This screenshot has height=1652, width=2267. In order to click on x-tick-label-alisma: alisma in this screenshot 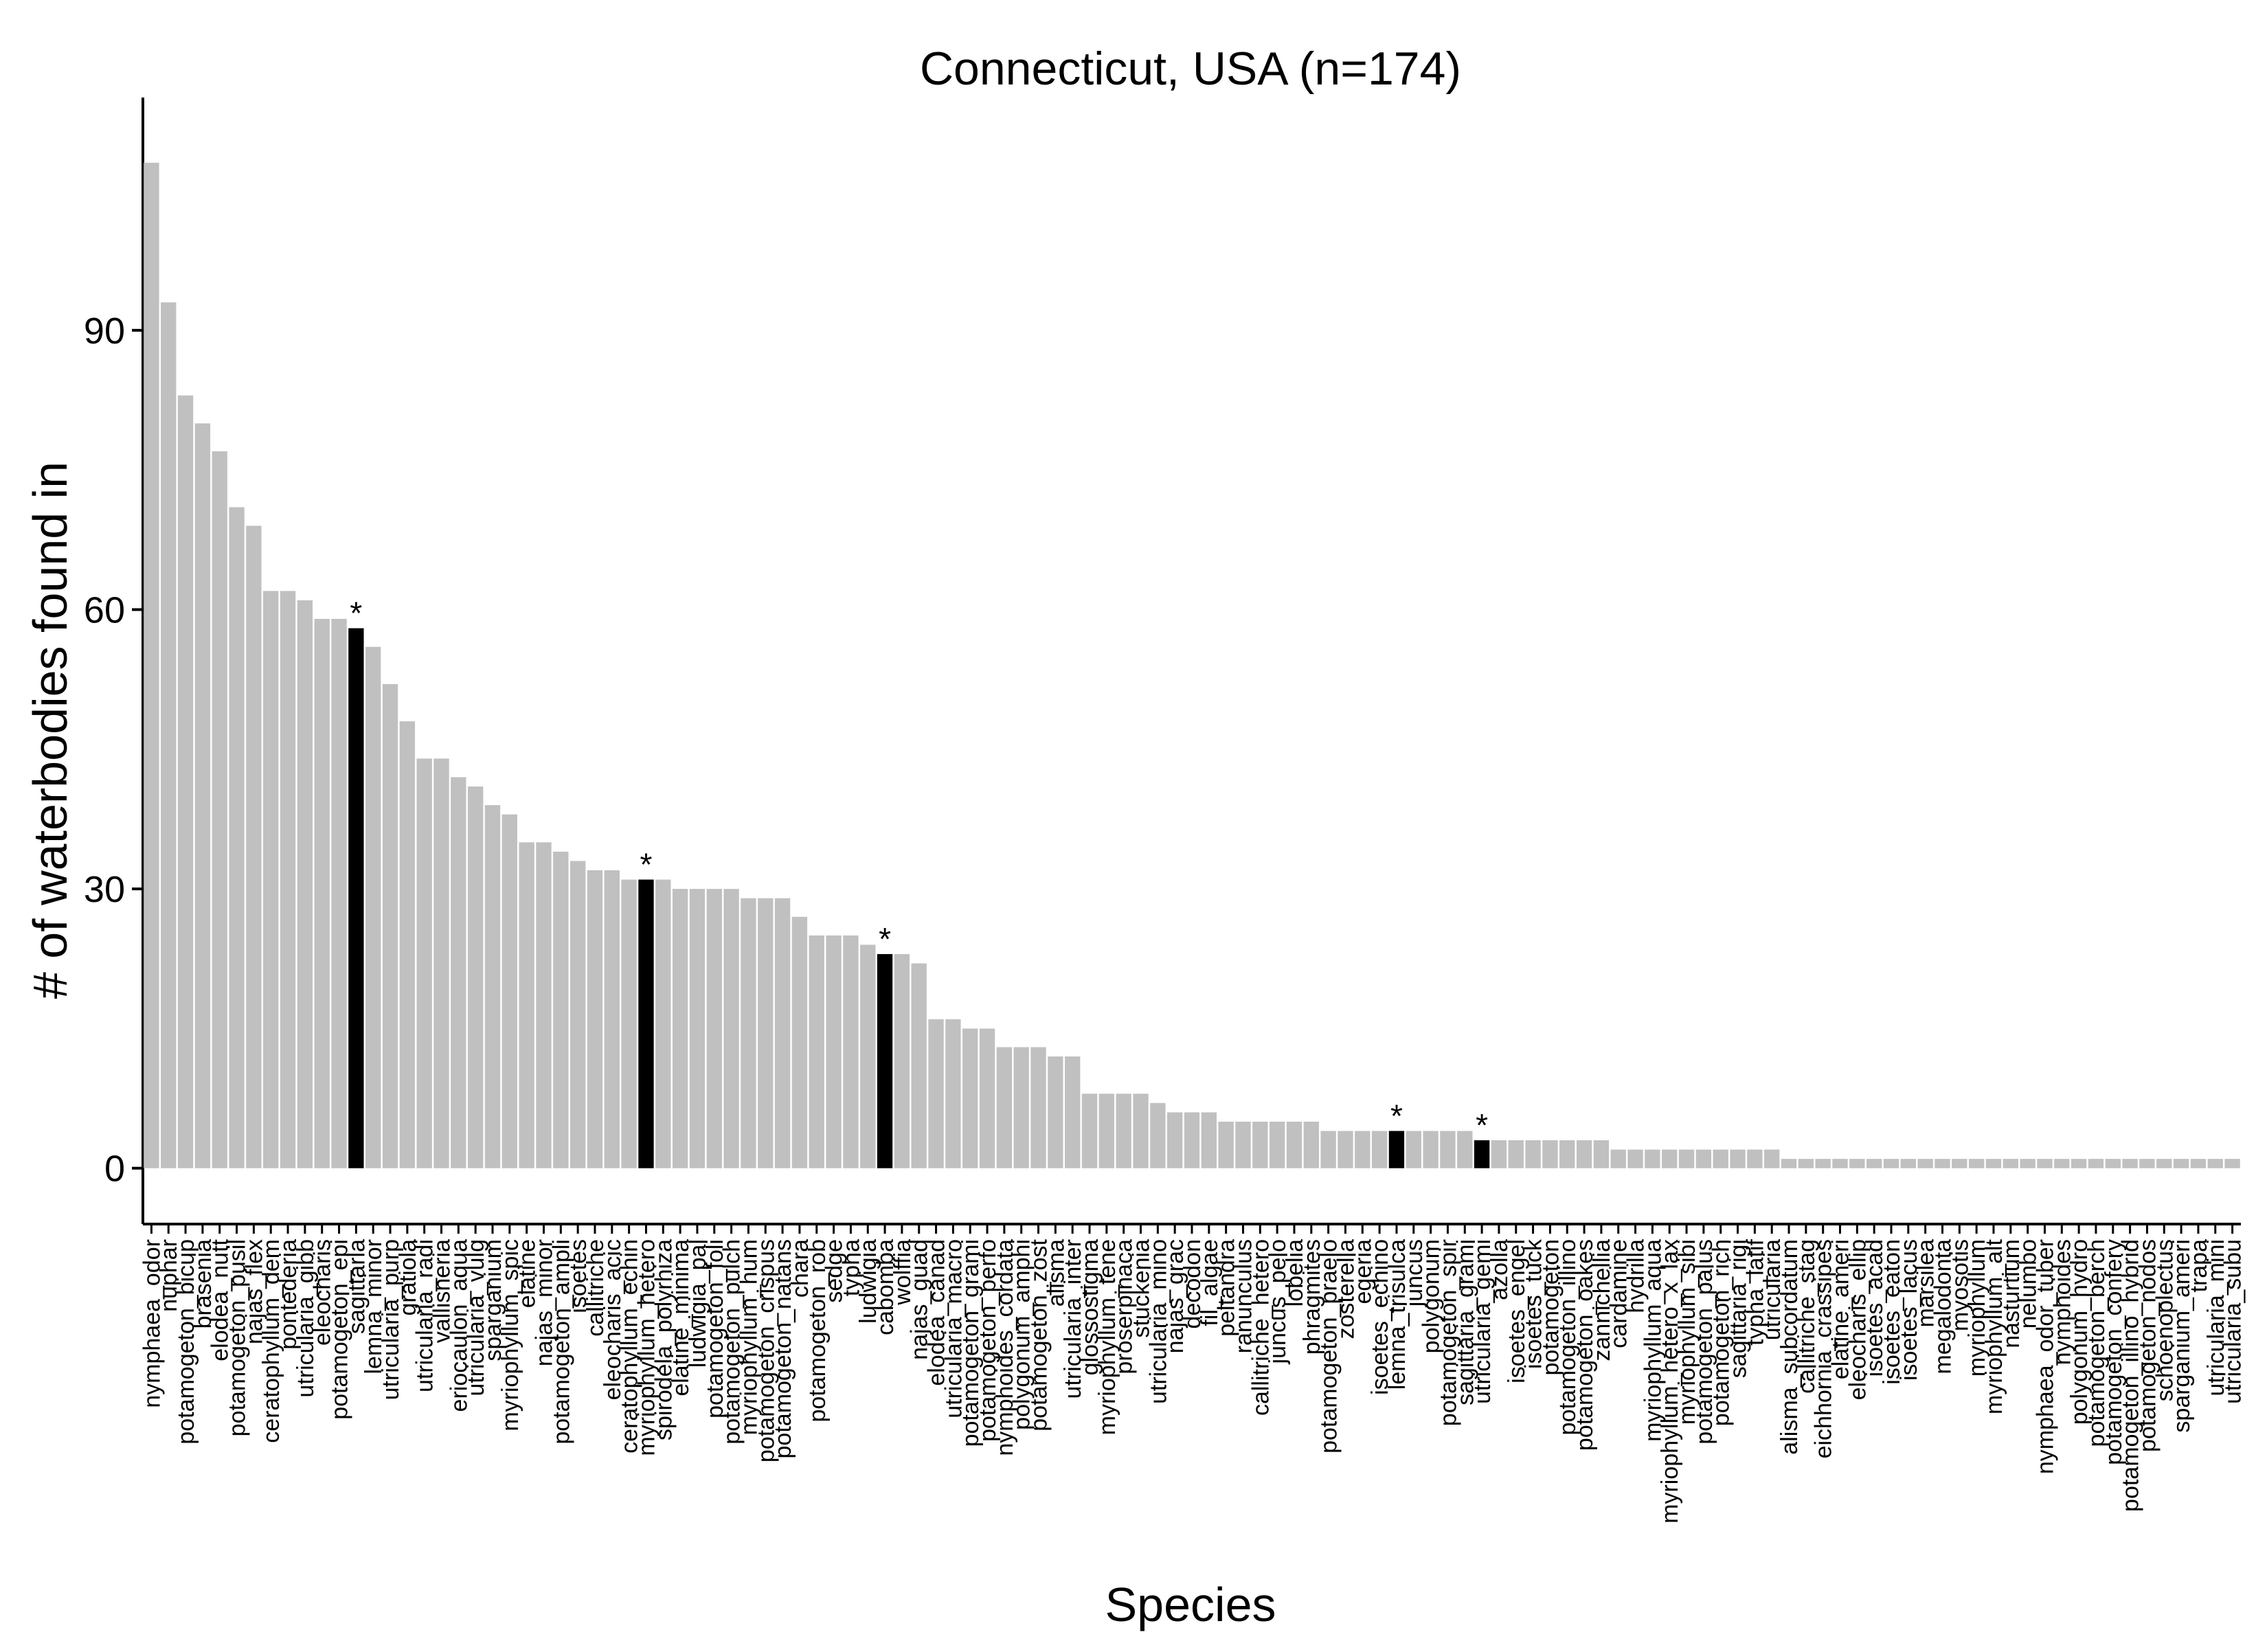, I will do `click(1056, 1272)`.